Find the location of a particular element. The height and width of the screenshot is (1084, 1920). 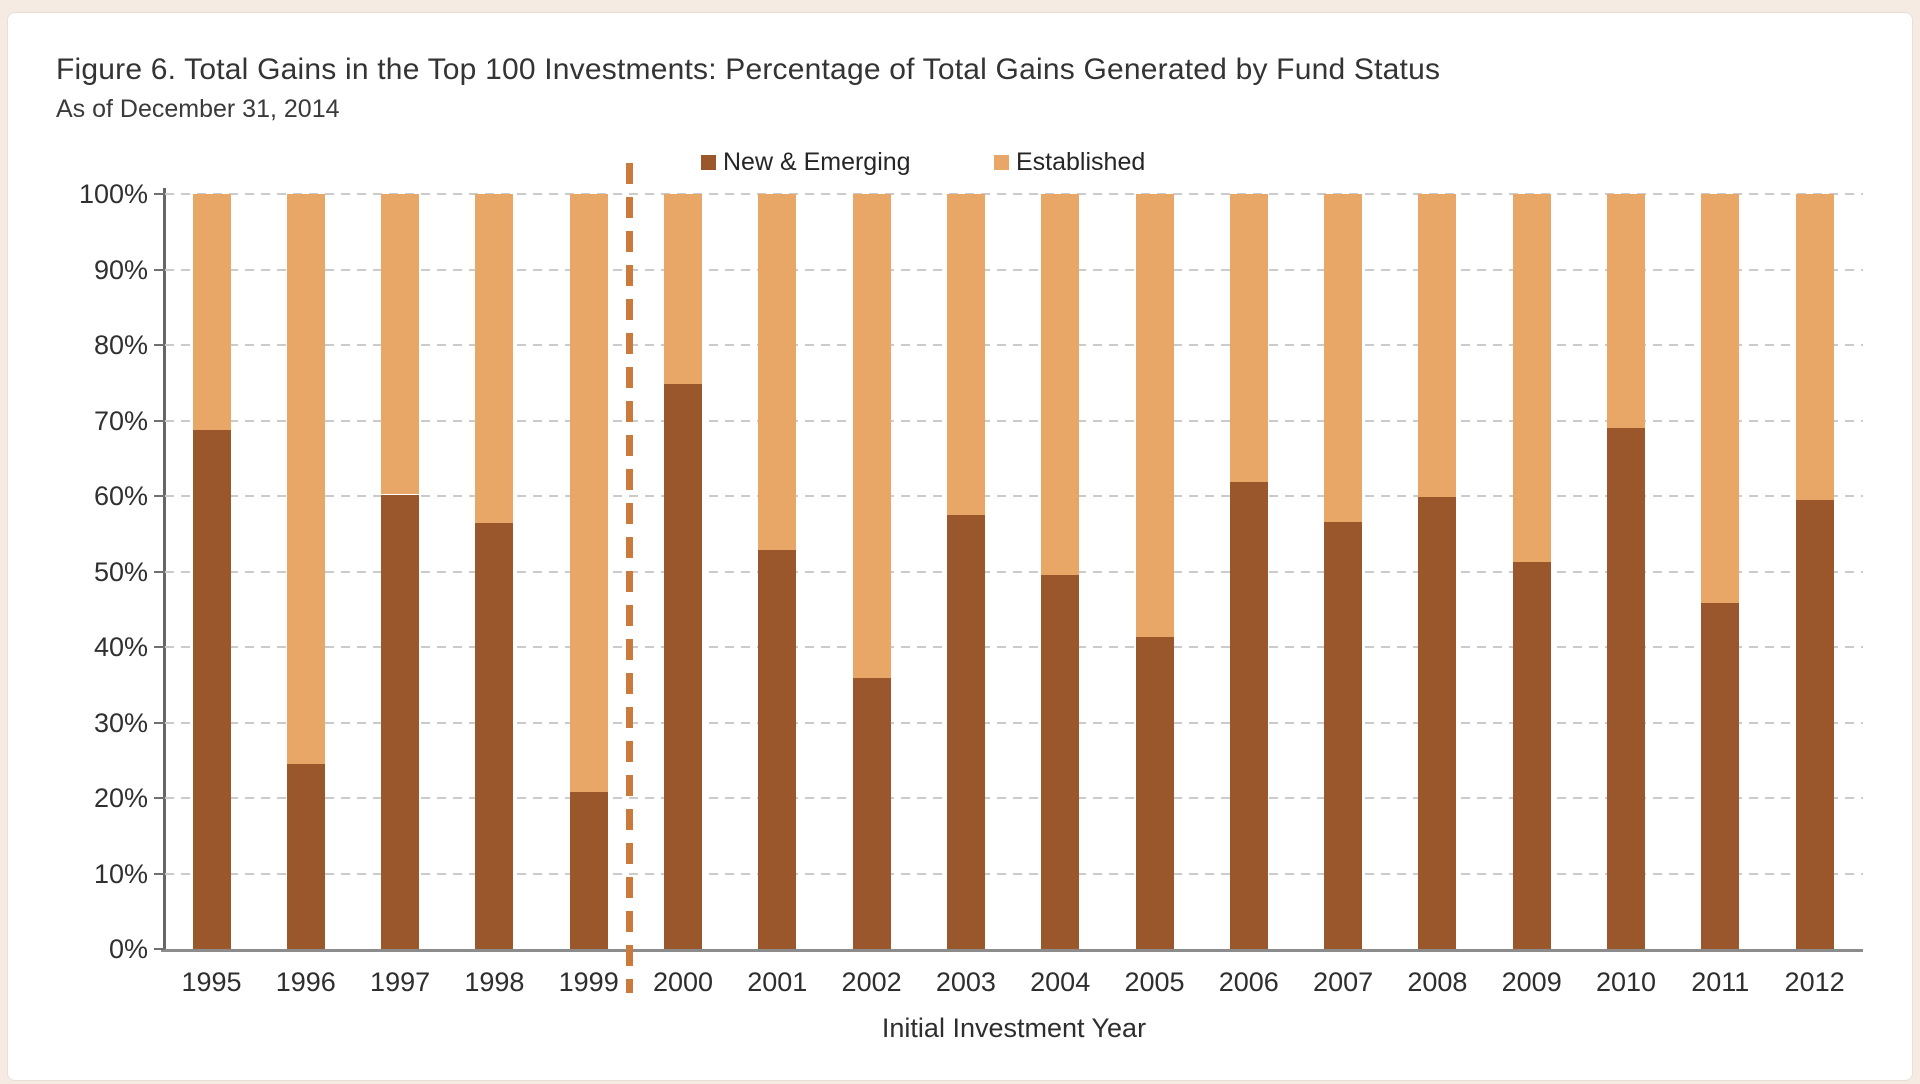

bar-segment-new-emerging-2006 is located at coordinates (1248, 715).